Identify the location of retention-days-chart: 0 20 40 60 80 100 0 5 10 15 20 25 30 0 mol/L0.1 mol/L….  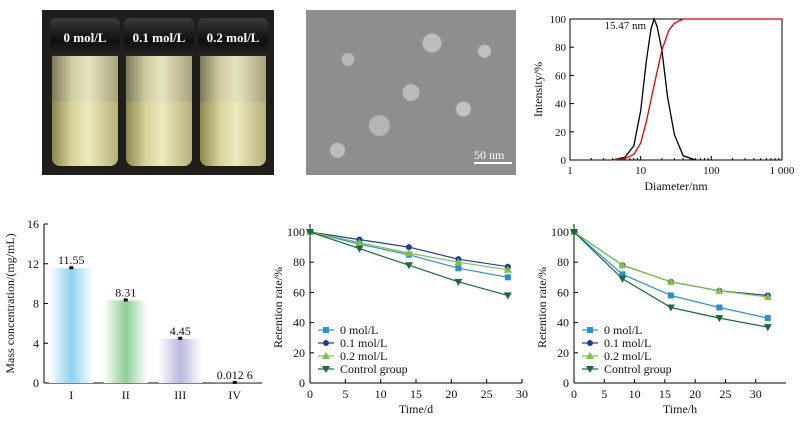
(399, 320).